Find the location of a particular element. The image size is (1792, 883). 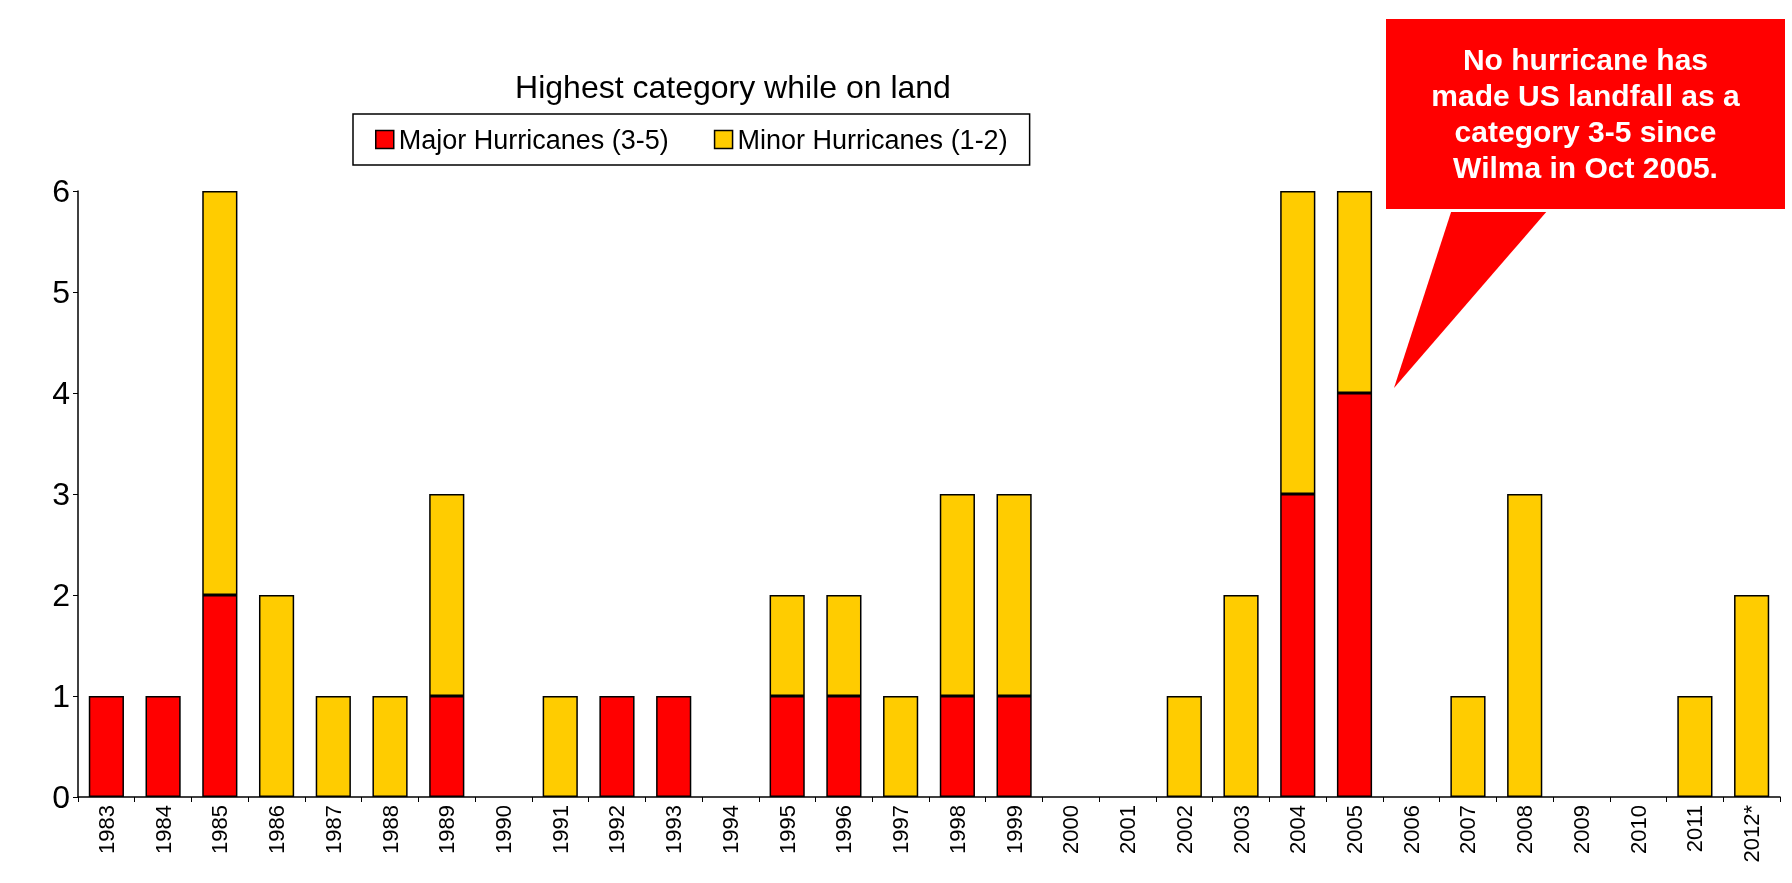

y-tick-label: 0 is located at coordinates (61, 797).